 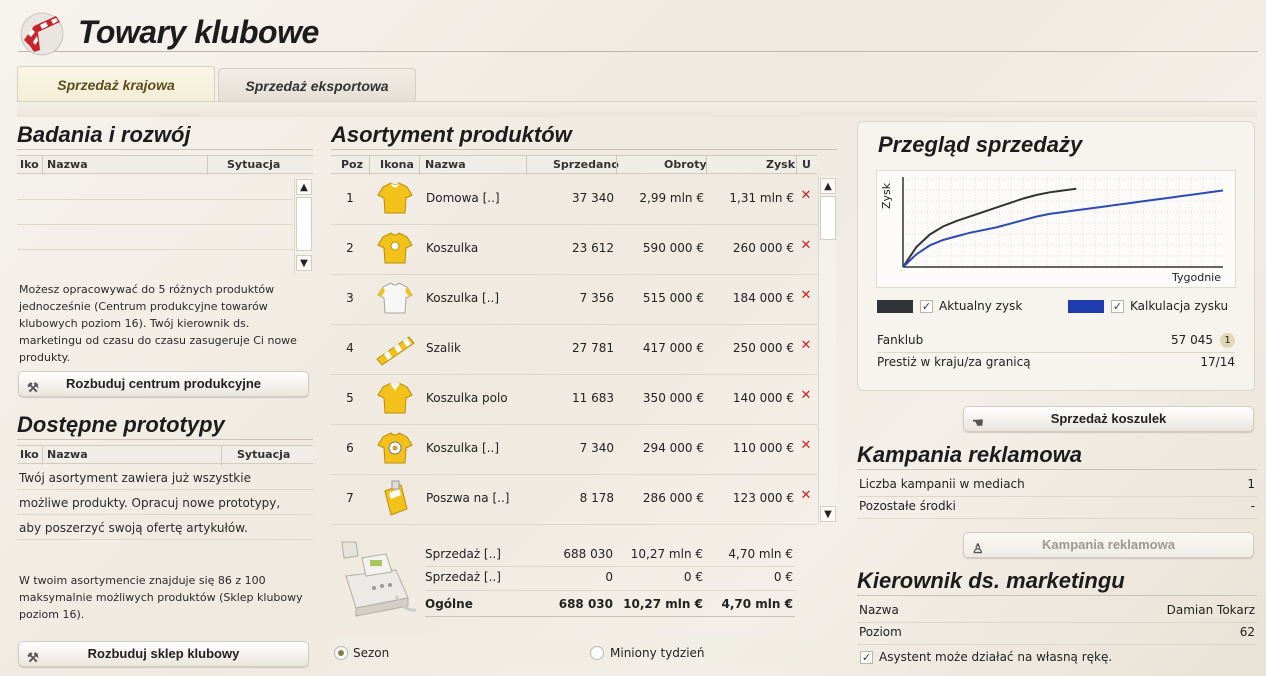 I want to click on chart-y-label: Zysk, so click(x=886, y=195).